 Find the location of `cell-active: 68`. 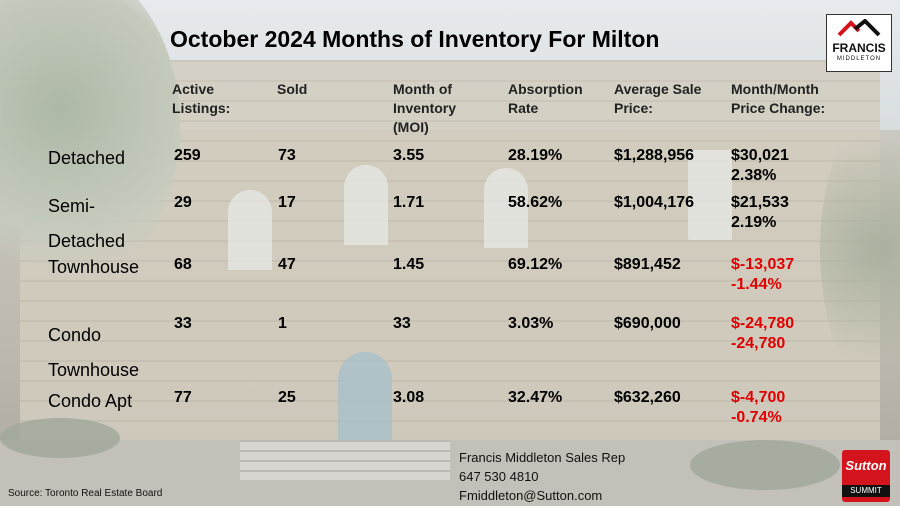

cell-active: 68 is located at coordinates (183, 264).